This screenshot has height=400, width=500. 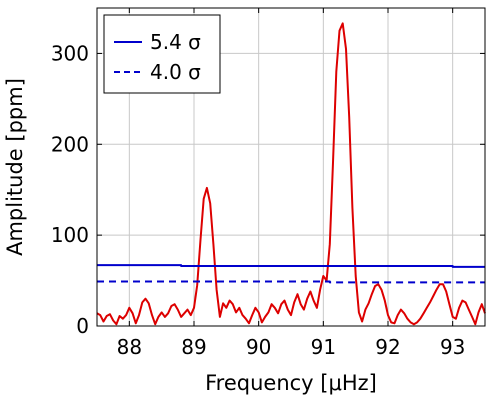 I want to click on legend-box, so click(x=162, y=54).